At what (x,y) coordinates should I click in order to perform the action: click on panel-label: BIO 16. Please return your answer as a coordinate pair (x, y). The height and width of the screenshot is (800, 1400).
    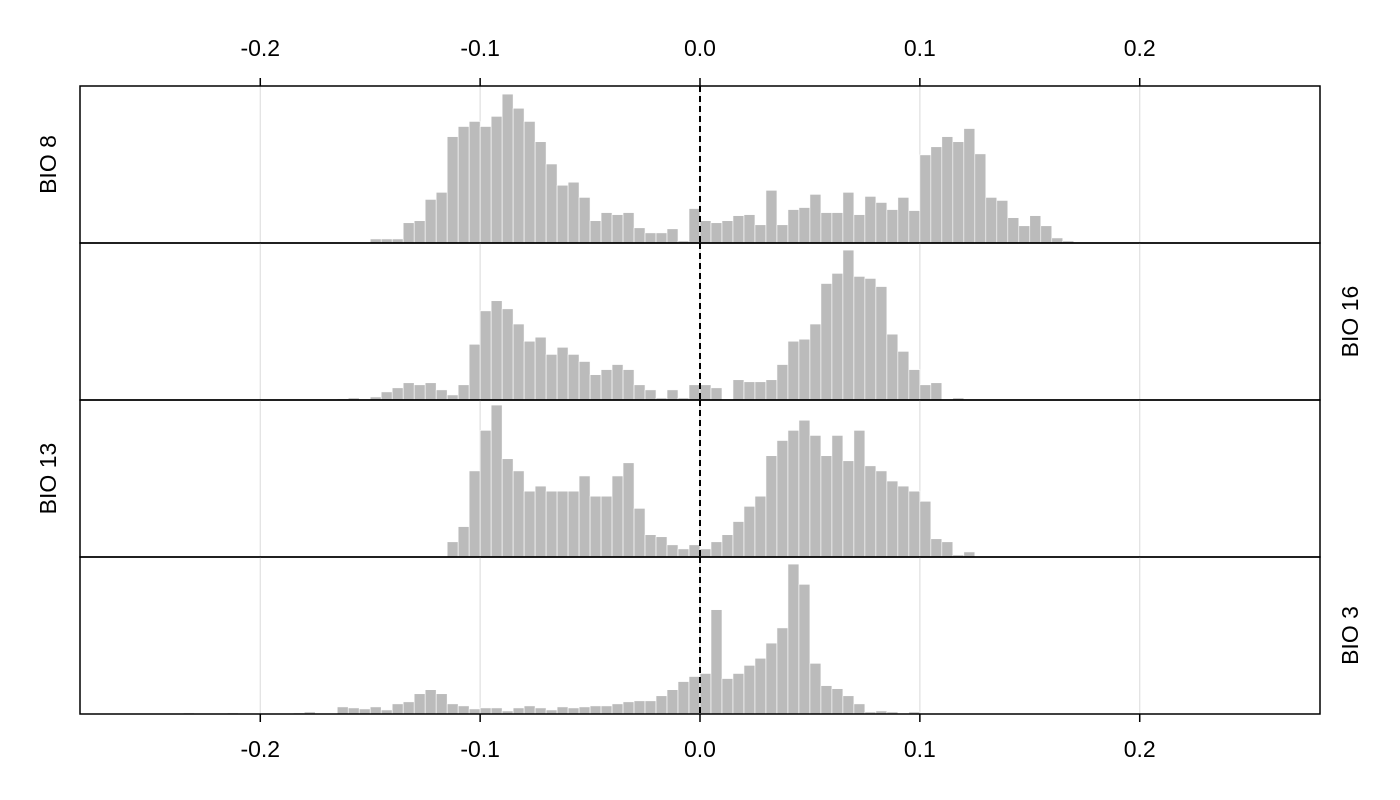
    Looking at the image, I should click on (1350, 322).